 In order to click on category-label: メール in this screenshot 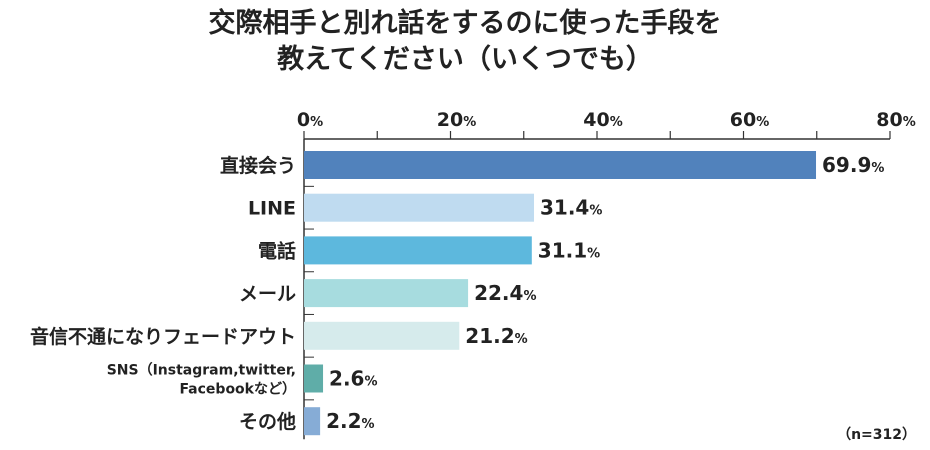, I will do `click(267, 294)`.